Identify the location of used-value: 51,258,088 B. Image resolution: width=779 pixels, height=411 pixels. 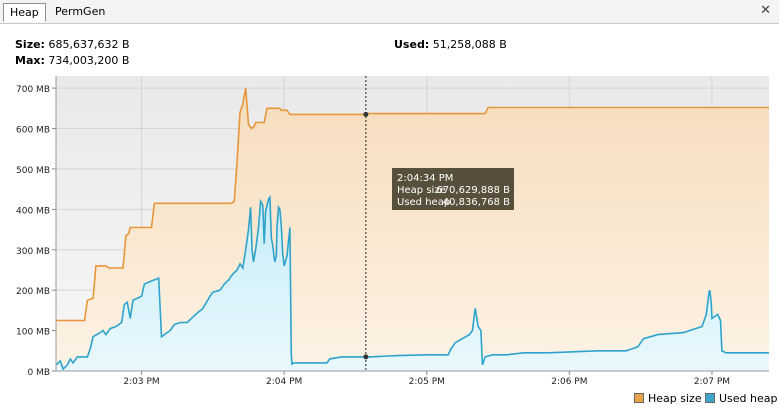
(469, 44).